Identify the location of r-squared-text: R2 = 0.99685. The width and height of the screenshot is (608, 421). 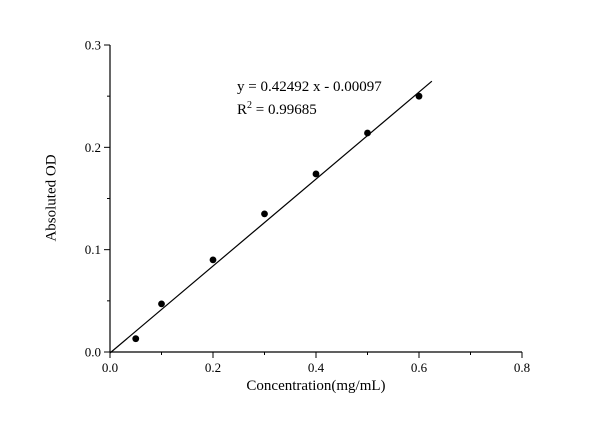
(309, 110).